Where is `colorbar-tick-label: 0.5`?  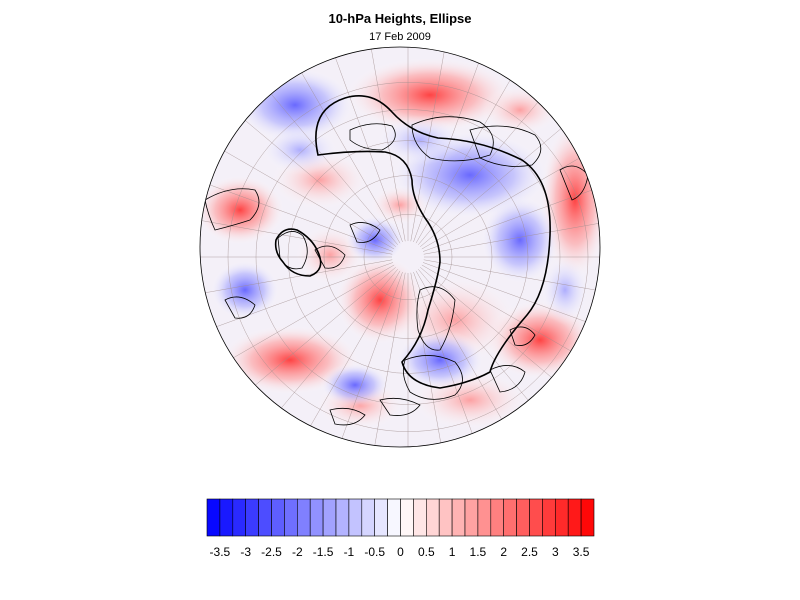
colorbar-tick-label: 0.5 is located at coordinates (426, 552).